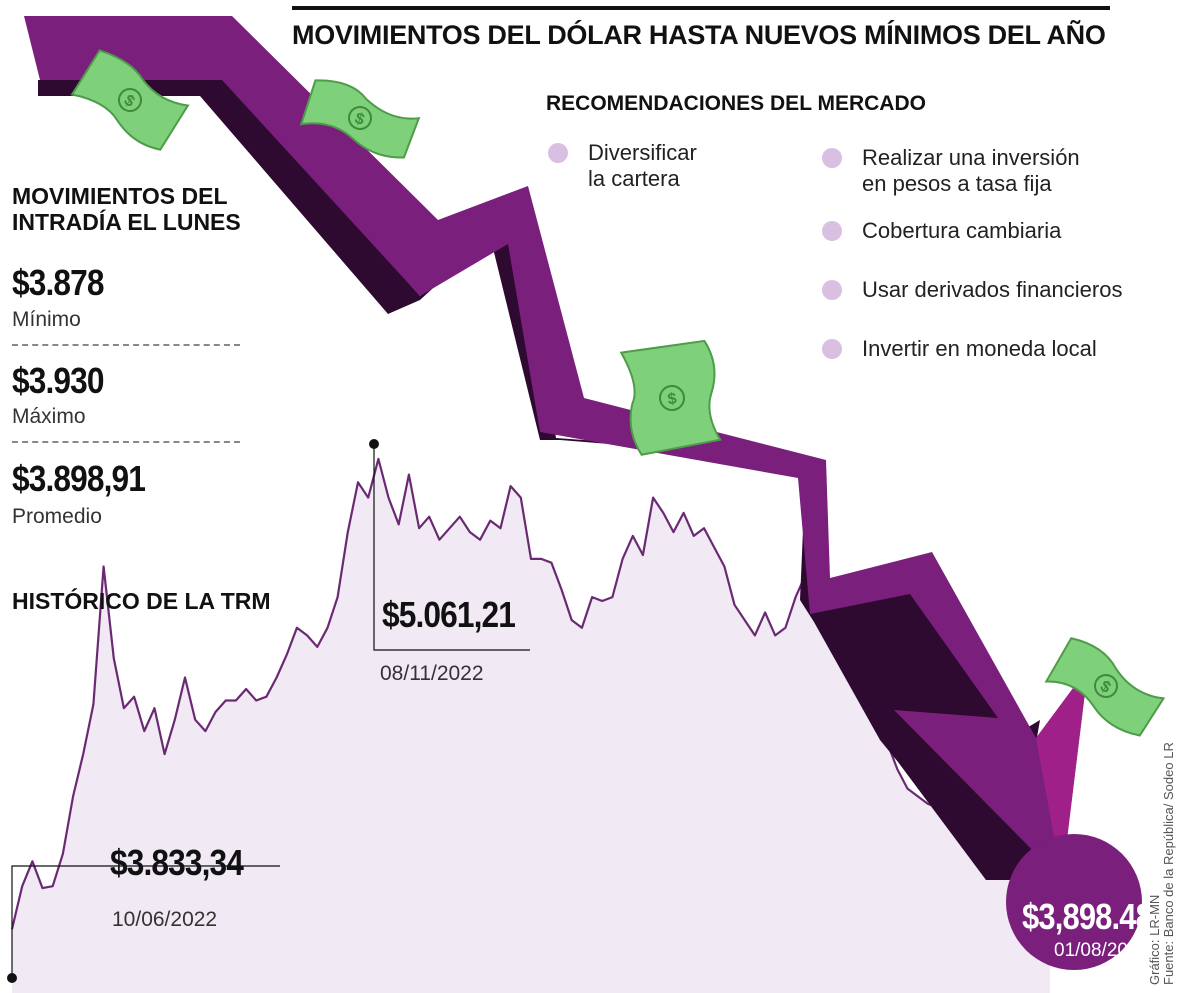 The height and width of the screenshot is (993, 1200). What do you see at coordinates (58, 282) in the screenshot?
I see `stat-min-value: $3.878` at bounding box center [58, 282].